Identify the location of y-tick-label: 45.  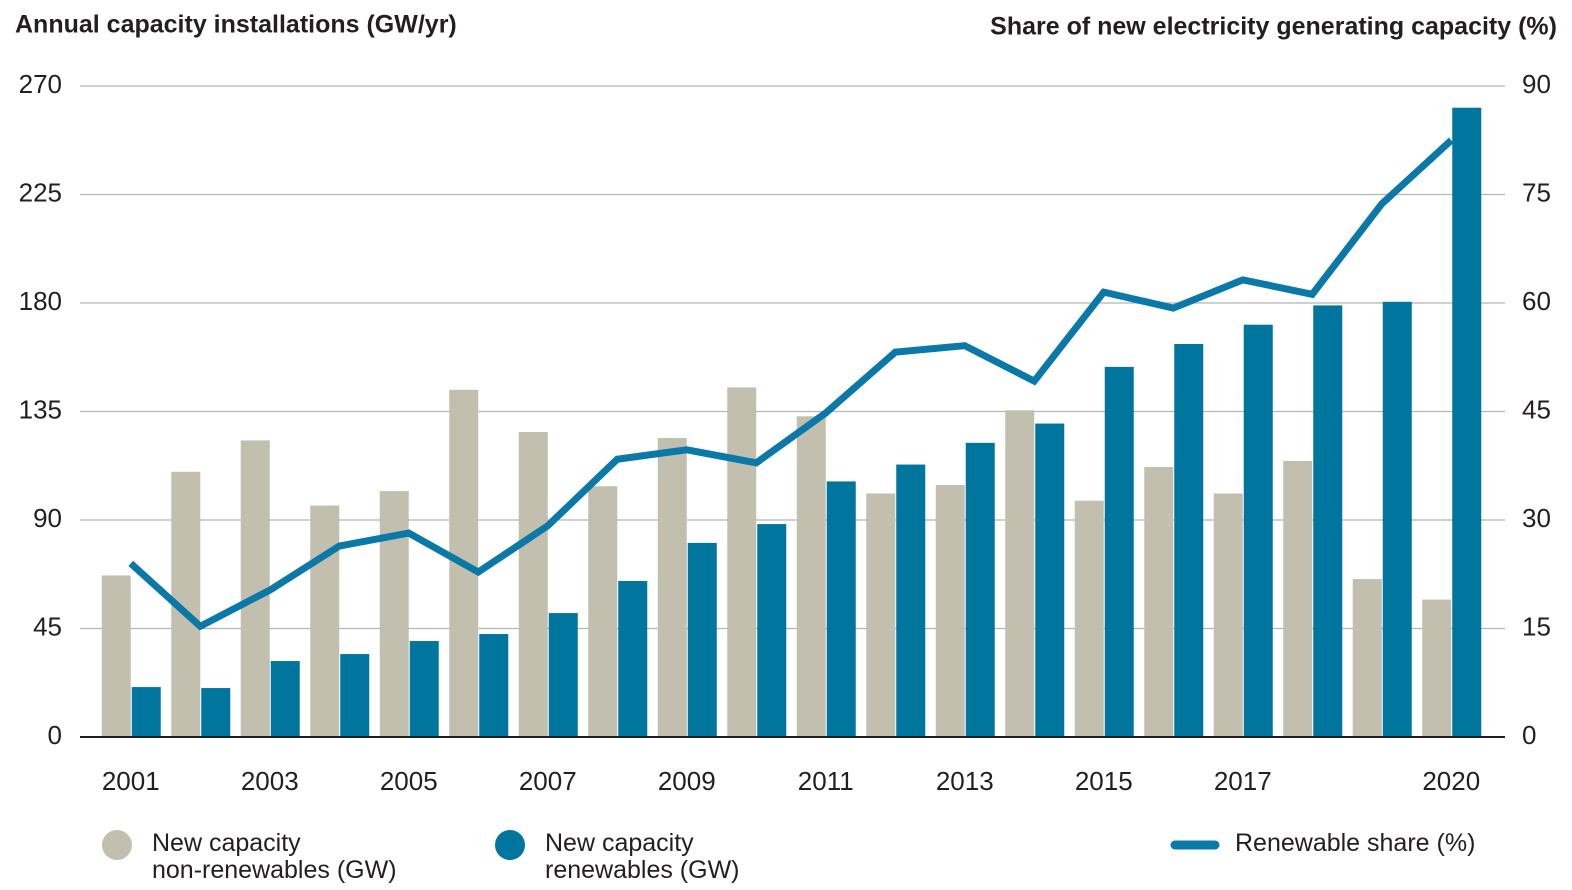
(47, 626).